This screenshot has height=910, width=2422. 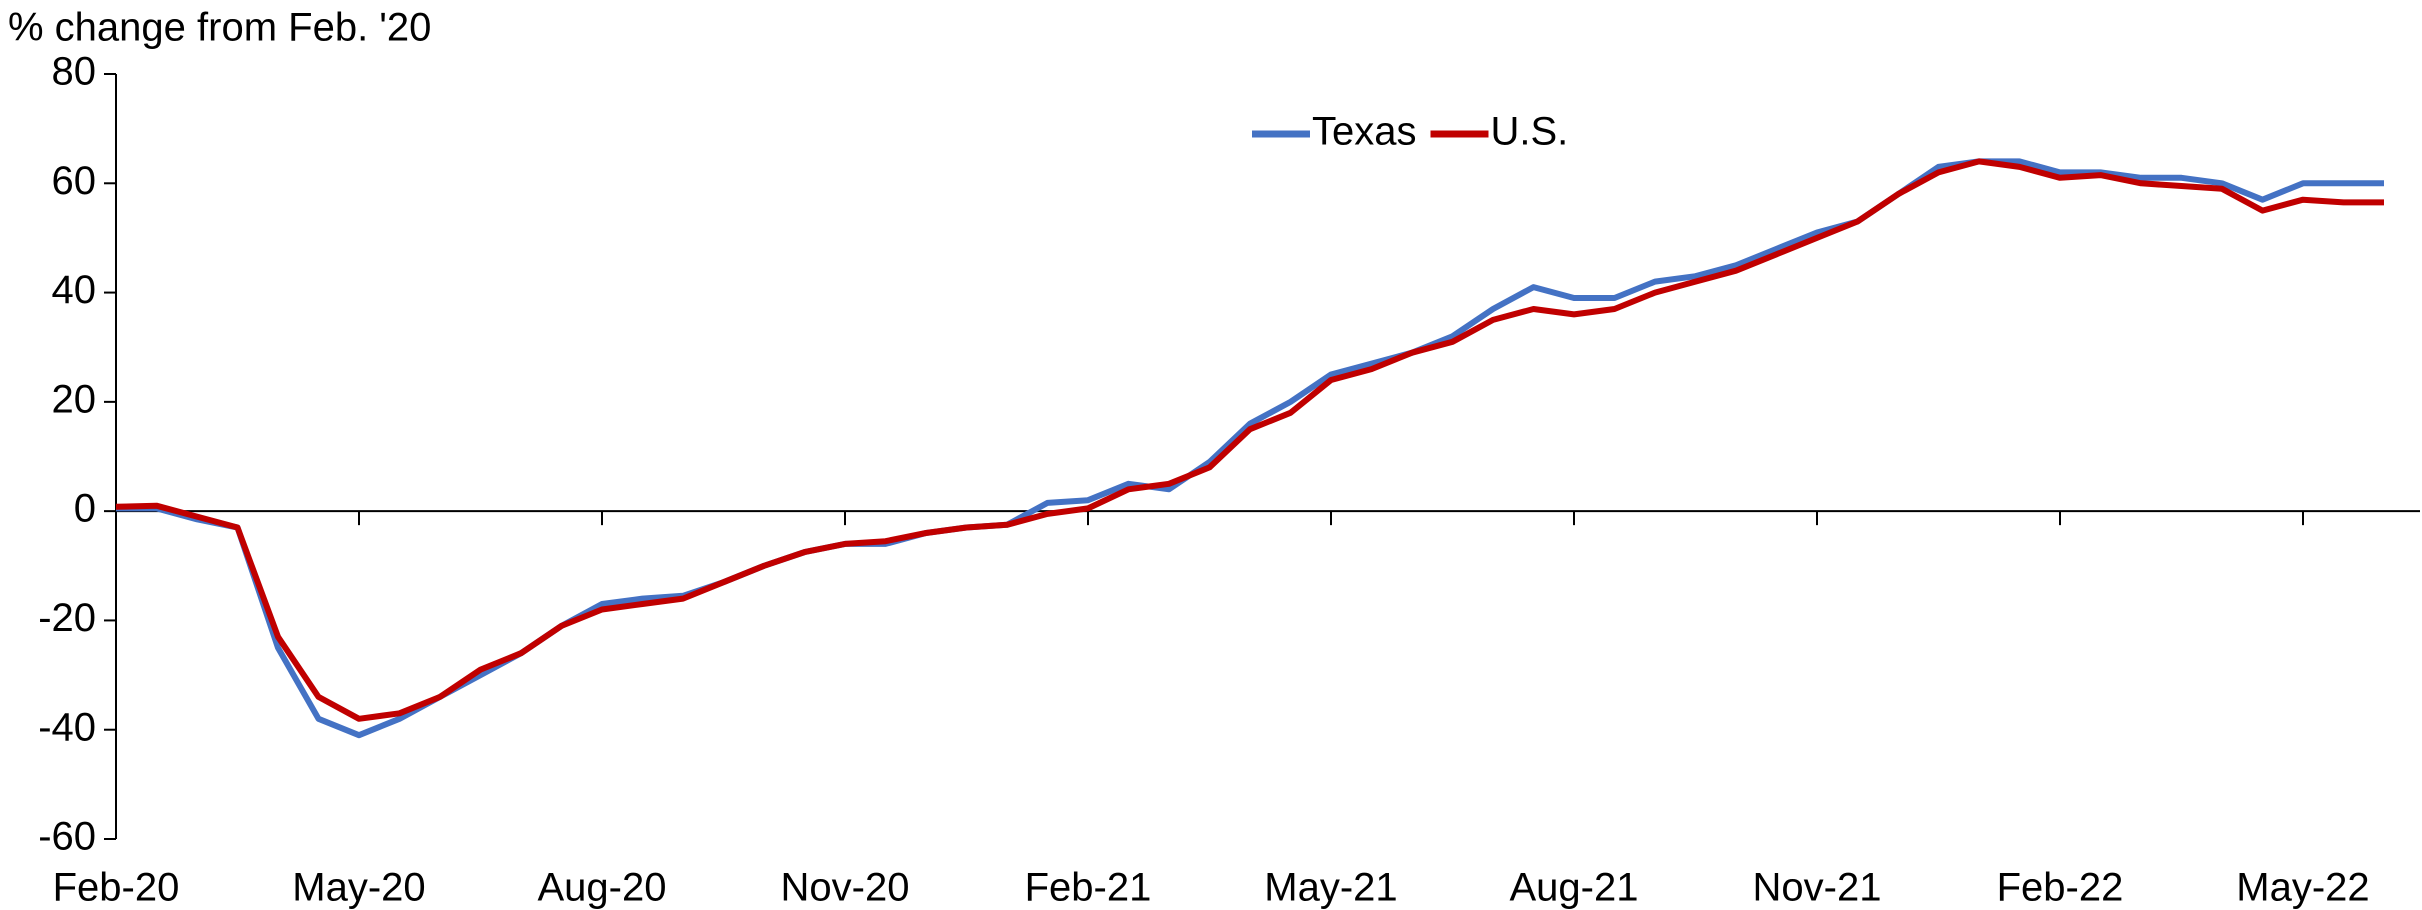 I want to click on legend-label: Texas, so click(x=1364, y=132).